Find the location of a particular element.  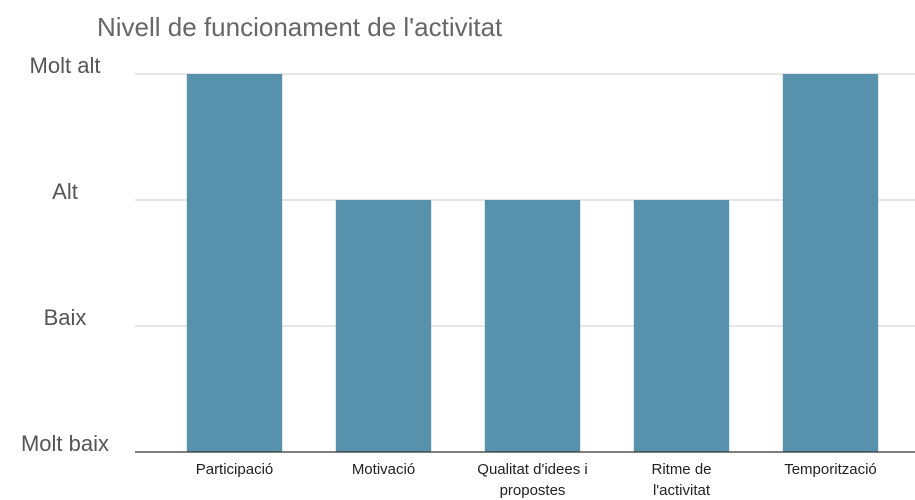

y-tick-label: Baix is located at coordinates (65, 317).